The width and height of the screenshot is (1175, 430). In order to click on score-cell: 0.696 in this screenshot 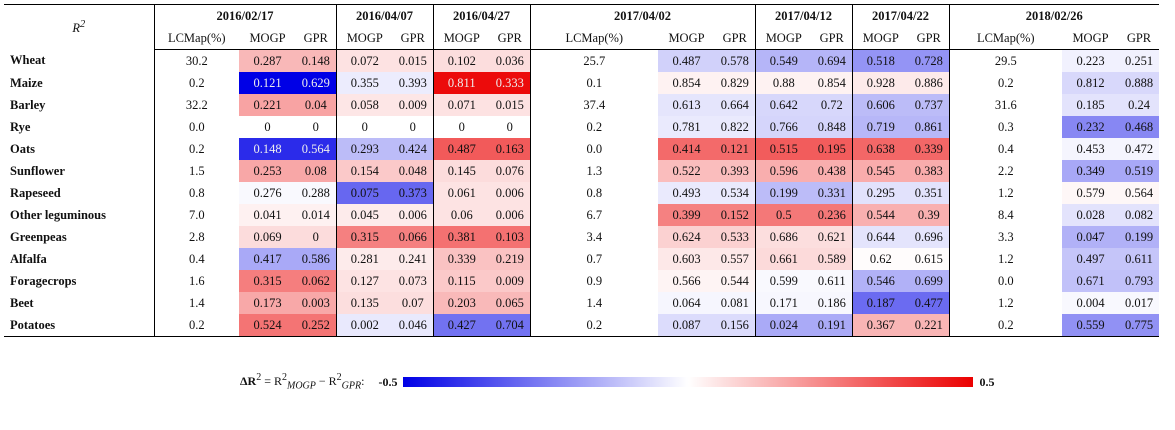, I will do `click(929, 237)`.